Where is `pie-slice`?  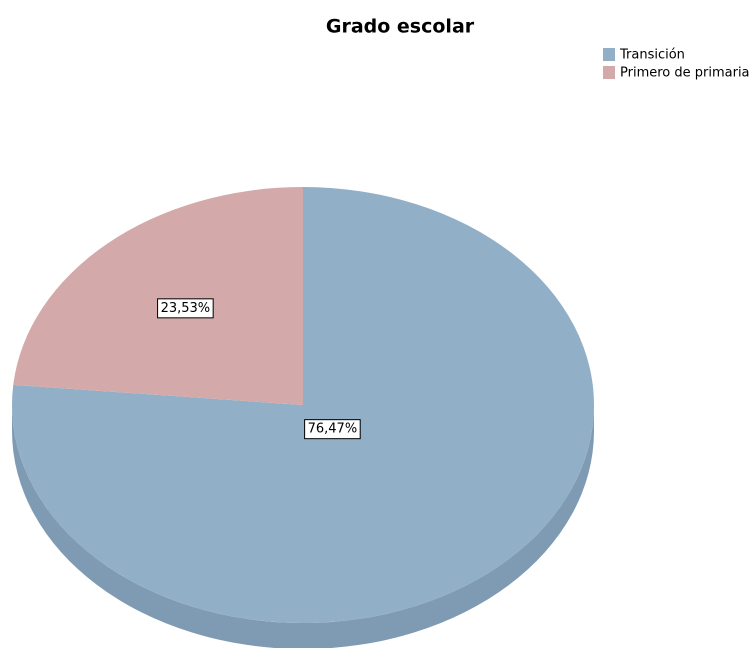 pie-slice is located at coordinates (158, 296).